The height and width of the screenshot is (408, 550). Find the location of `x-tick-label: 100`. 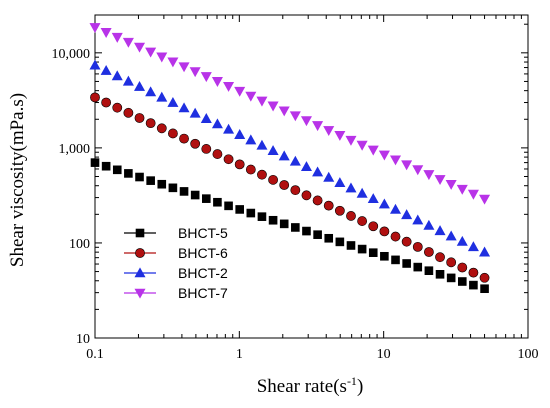

x-tick-label: 100 is located at coordinates (528, 354).